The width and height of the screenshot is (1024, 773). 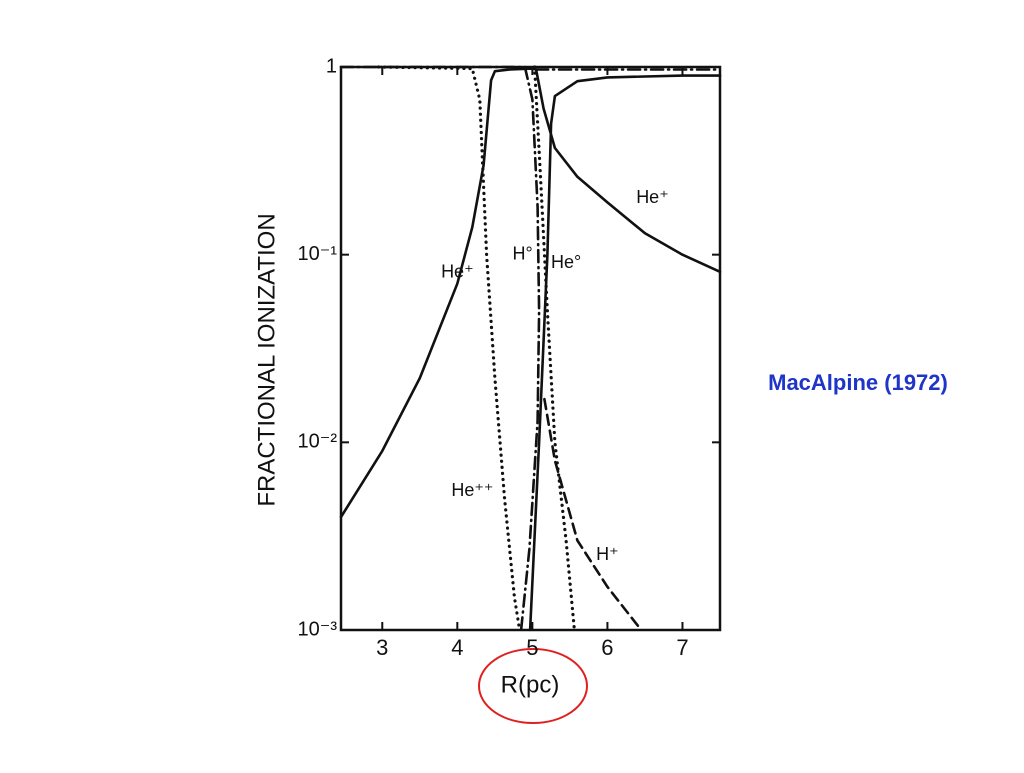 What do you see at coordinates (532, 647) in the screenshot?
I see `x-tick-label: 5` at bounding box center [532, 647].